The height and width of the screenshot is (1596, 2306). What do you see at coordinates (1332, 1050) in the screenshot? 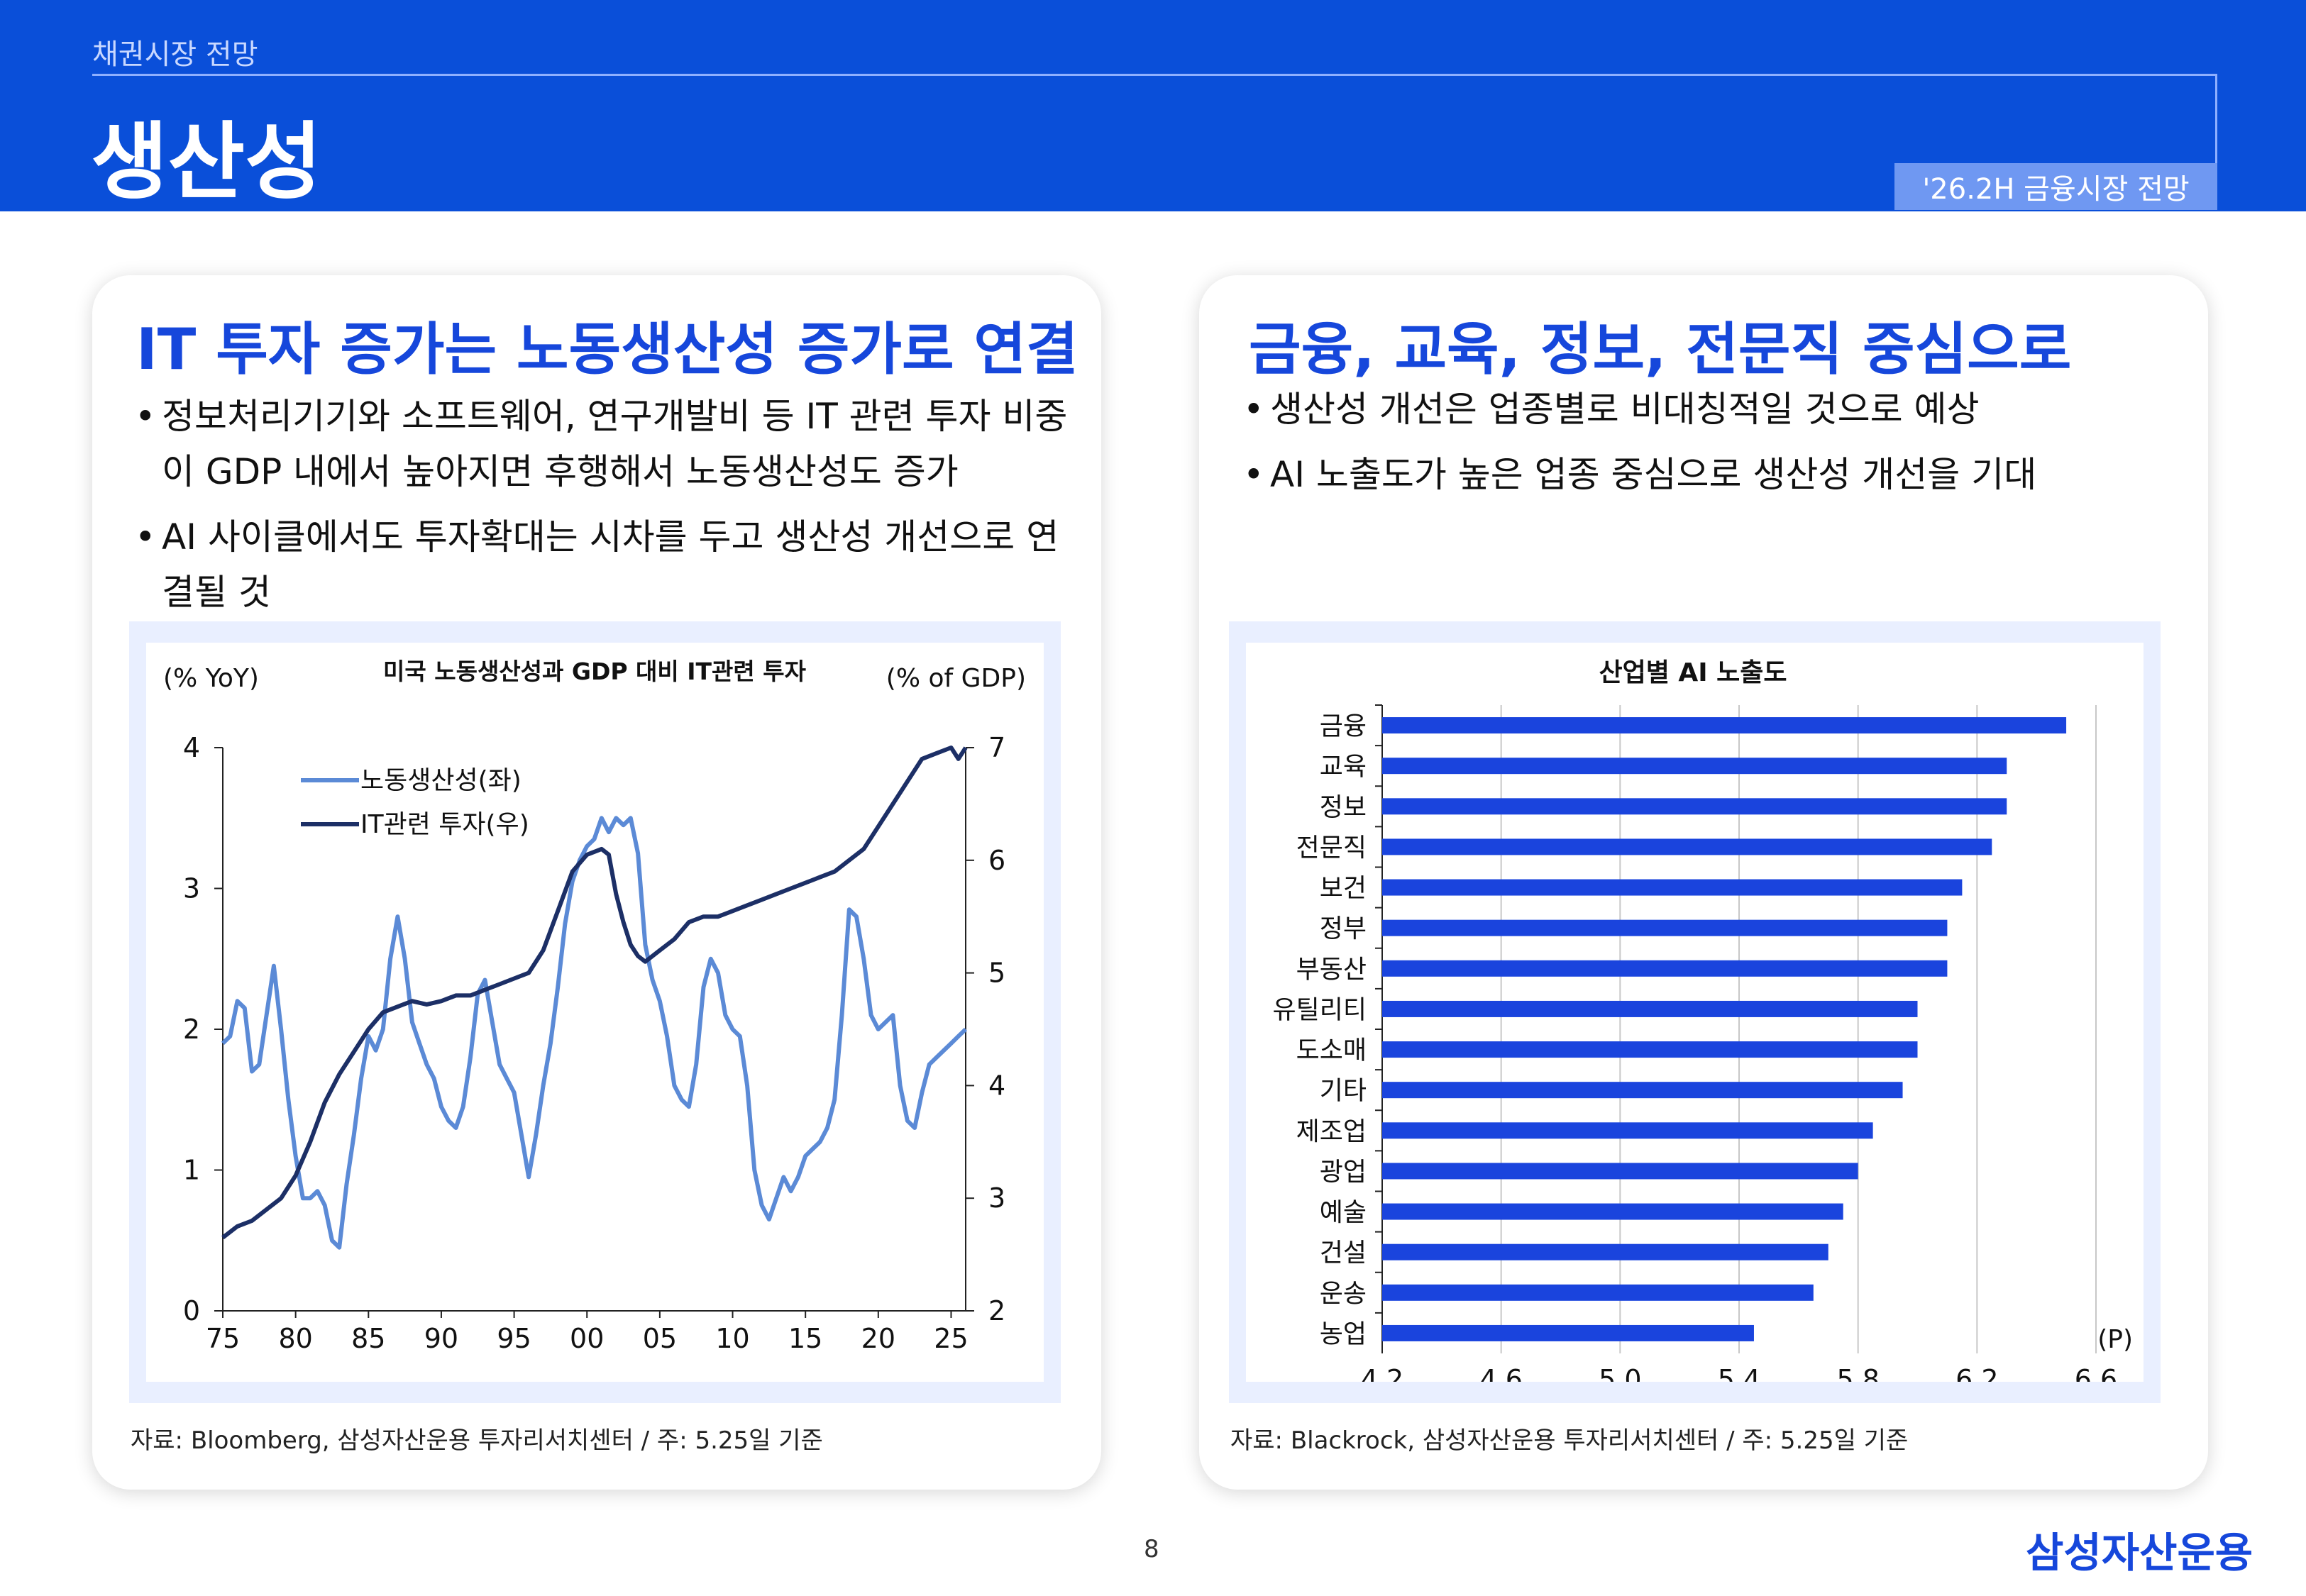
I see `category-label: 도소매` at bounding box center [1332, 1050].